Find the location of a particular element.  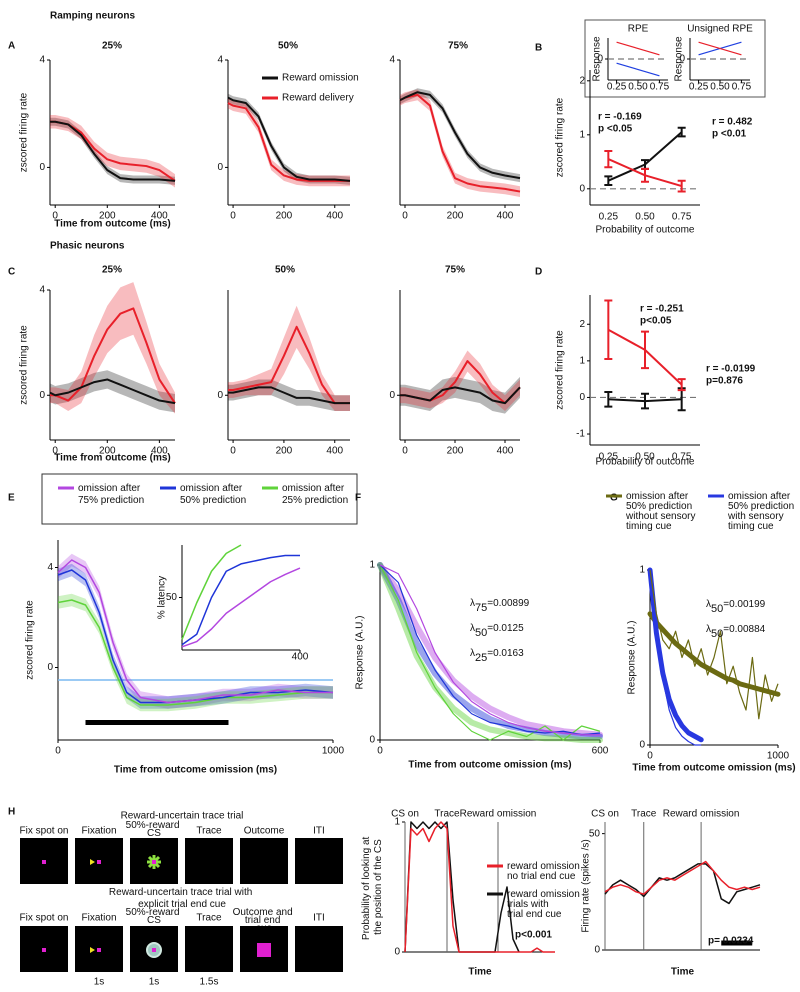

fit-label-part: =0.0163 is located at coordinates (505, 653).